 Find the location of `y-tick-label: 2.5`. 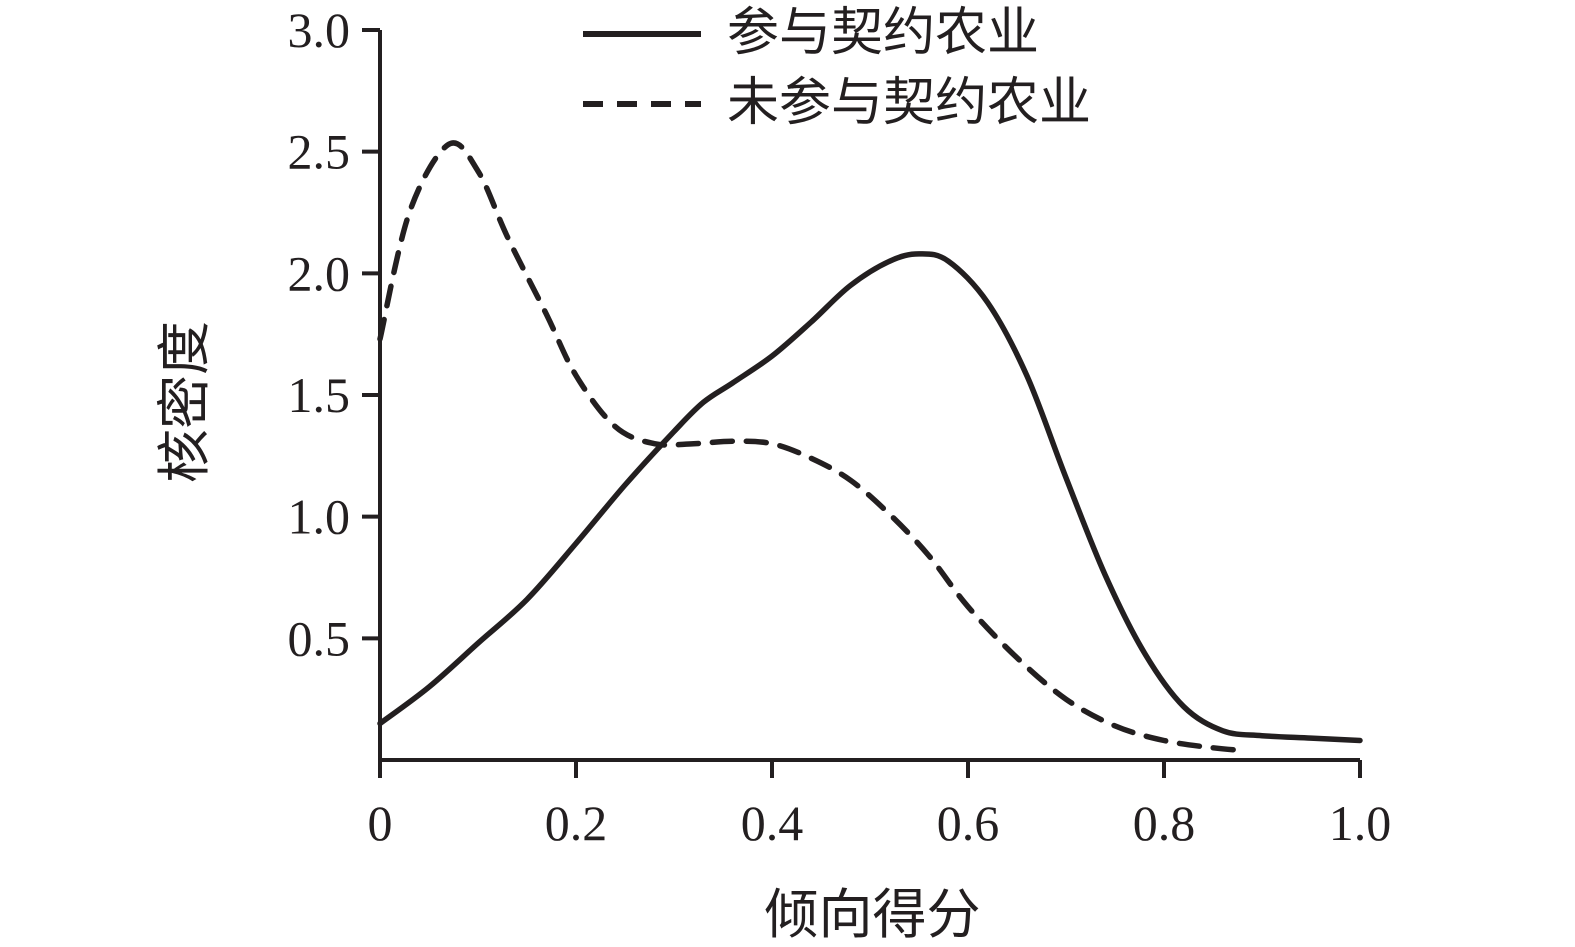

y-tick-label: 2.5 is located at coordinates (319, 152).